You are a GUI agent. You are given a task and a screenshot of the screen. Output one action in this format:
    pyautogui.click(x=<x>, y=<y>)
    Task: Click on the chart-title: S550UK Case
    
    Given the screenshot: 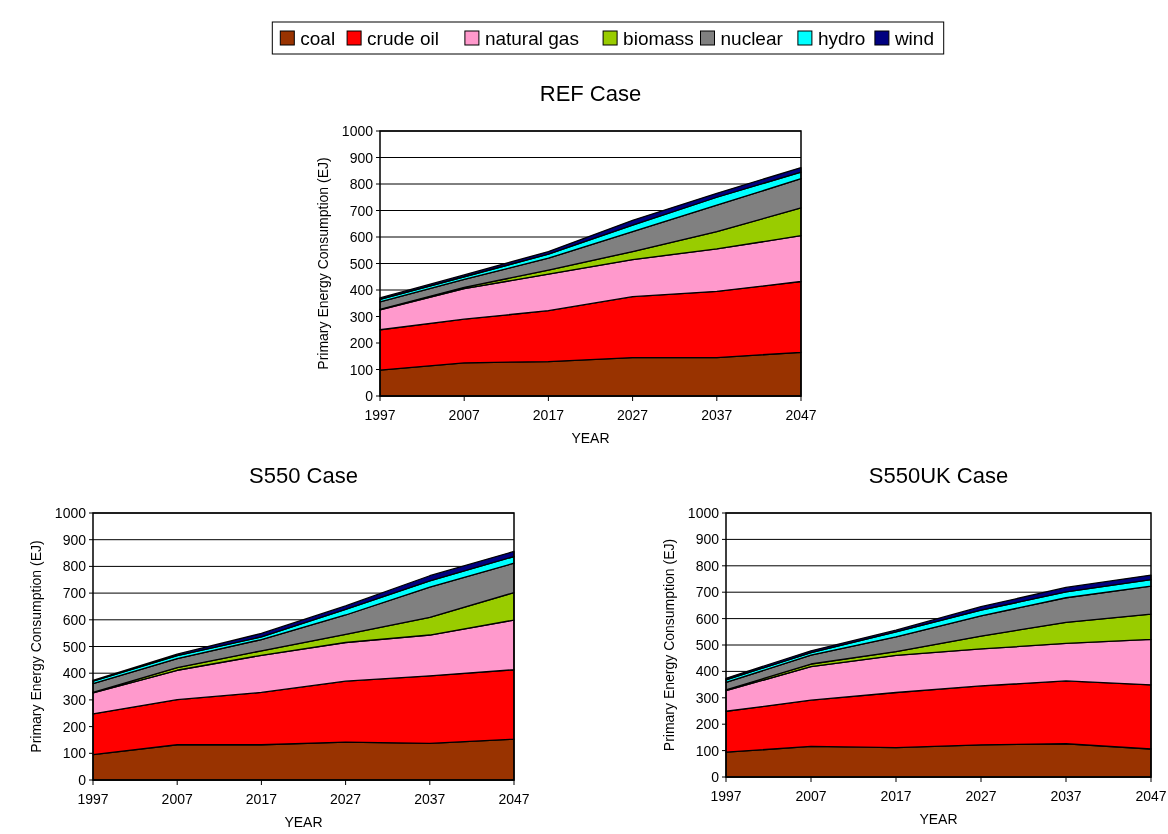 What is the action you would take?
    pyautogui.click(x=938, y=475)
    